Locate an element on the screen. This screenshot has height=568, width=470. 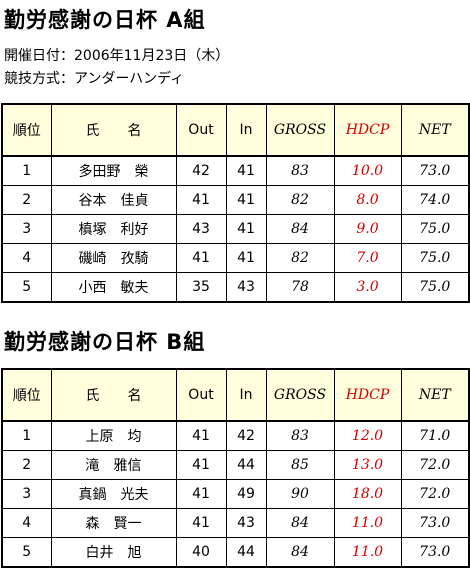
cell: 10.0 is located at coordinates (367, 170).